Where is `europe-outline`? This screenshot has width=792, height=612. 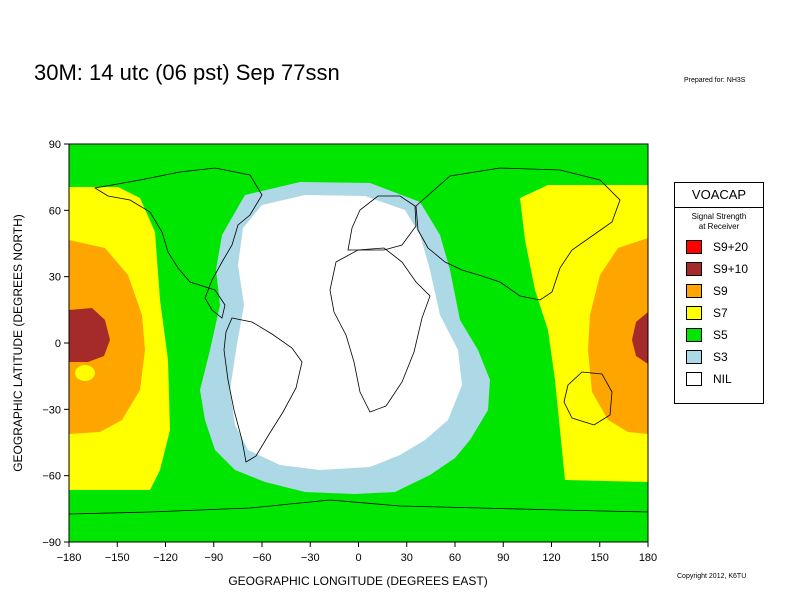
europe-outline is located at coordinates (382, 223).